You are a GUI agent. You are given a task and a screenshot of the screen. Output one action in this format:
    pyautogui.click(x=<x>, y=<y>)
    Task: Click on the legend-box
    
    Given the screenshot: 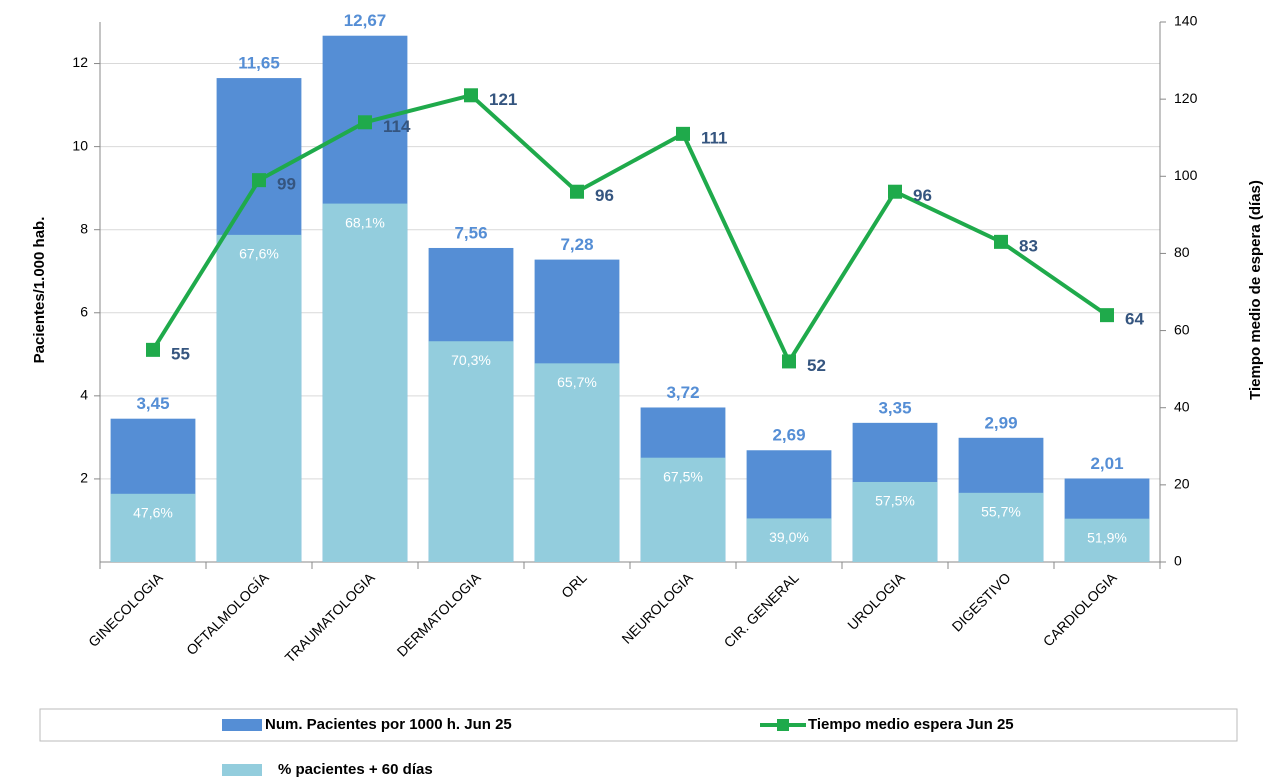 What is the action you would take?
    pyautogui.click(x=638, y=725)
    